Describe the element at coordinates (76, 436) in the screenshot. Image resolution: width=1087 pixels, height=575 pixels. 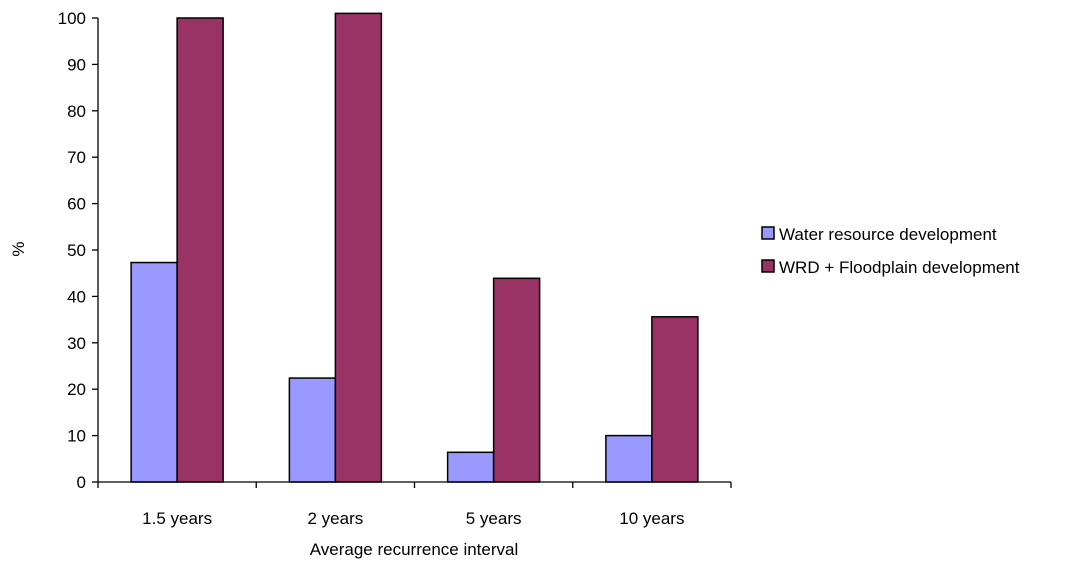
I see `y-tick-label-1: 10` at that location.